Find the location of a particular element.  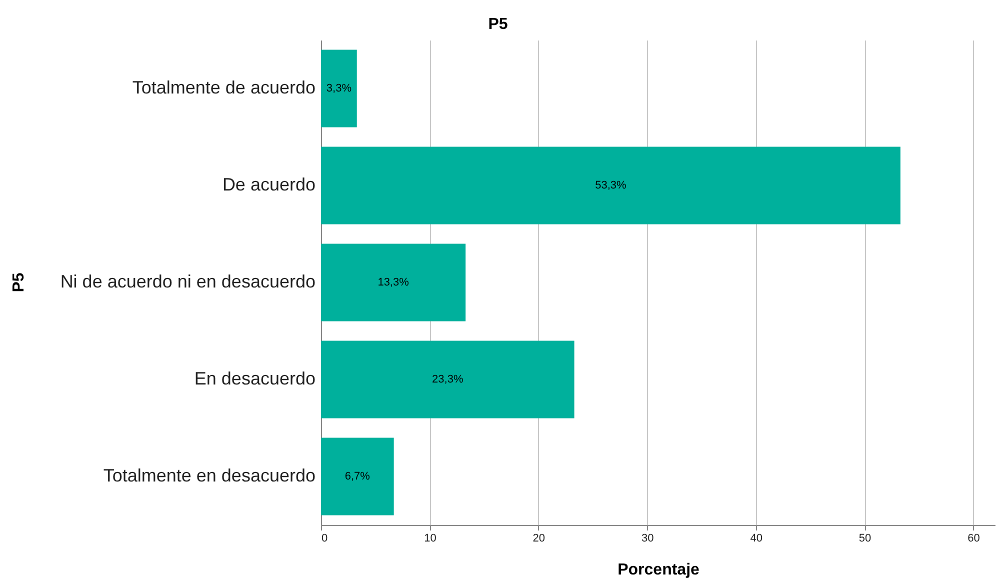

x-tick-label: 30 is located at coordinates (648, 538).